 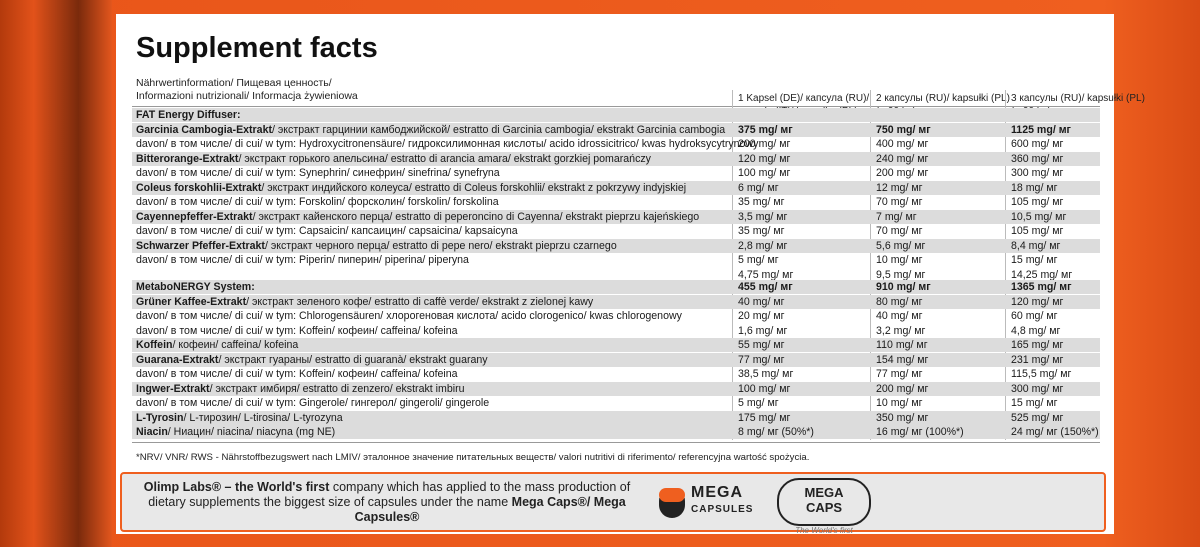 I want to click on ingredient-name: Koffein, so click(x=154, y=345).